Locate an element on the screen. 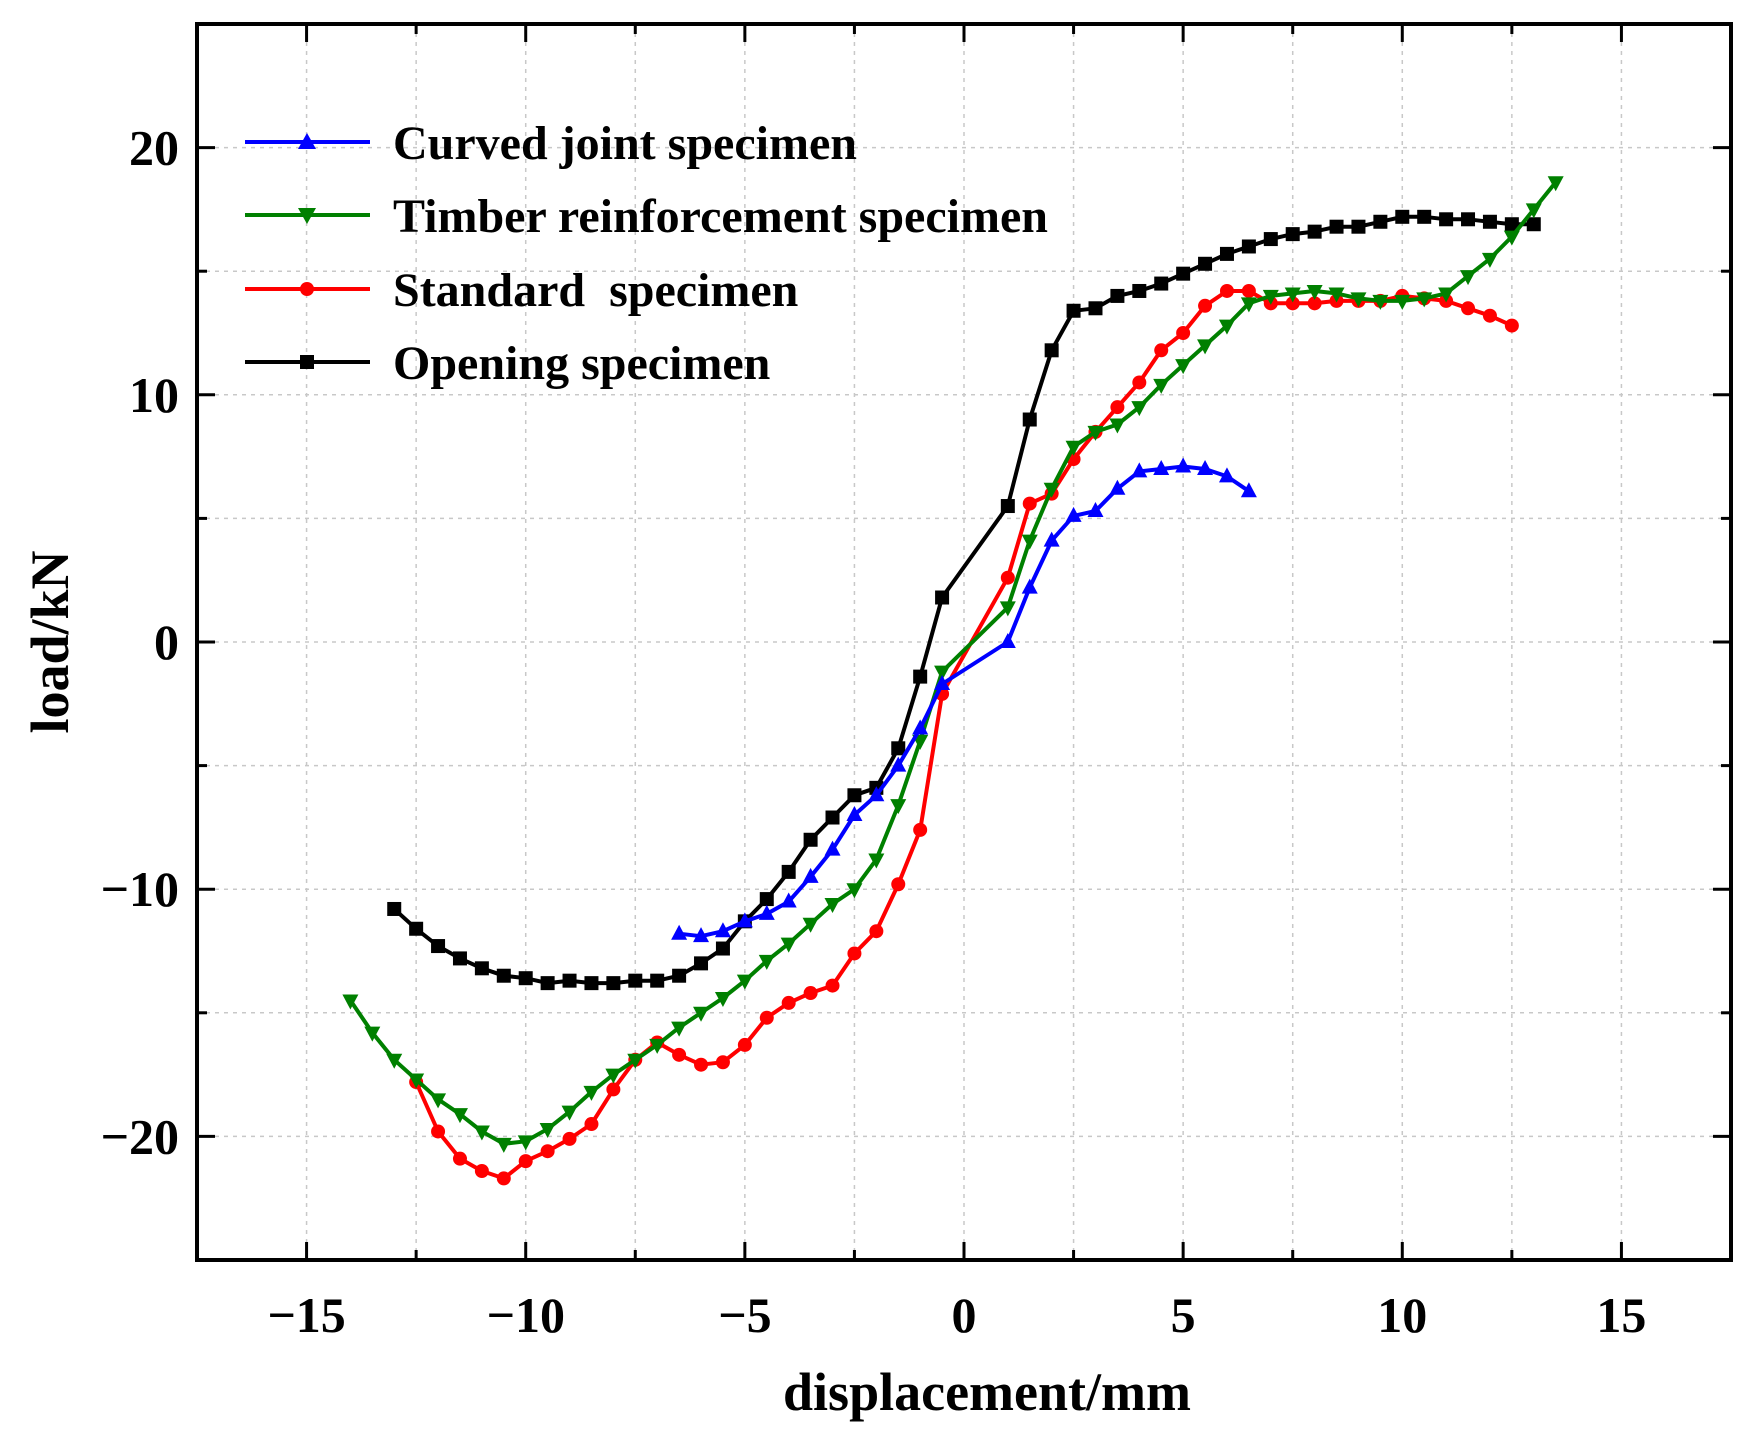 The height and width of the screenshot is (1451, 1750). x-tick-labels: −15 −10 −5 0 5 10 15 is located at coordinates (956, 1315).